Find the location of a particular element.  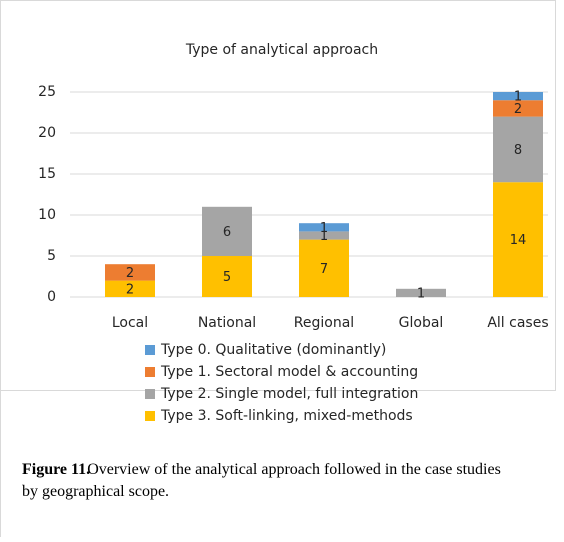

chart-title: Type of analytical approach is located at coordinates (281, 50).